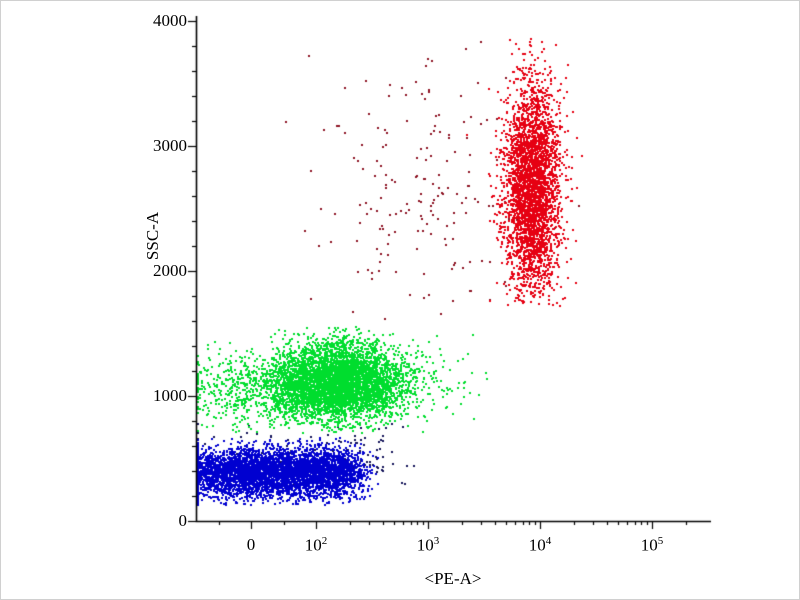 Image resolution: width=800 pixels, height=600 pixels. I want to click on x-tick-label-2: 10³, so click(428, 545).